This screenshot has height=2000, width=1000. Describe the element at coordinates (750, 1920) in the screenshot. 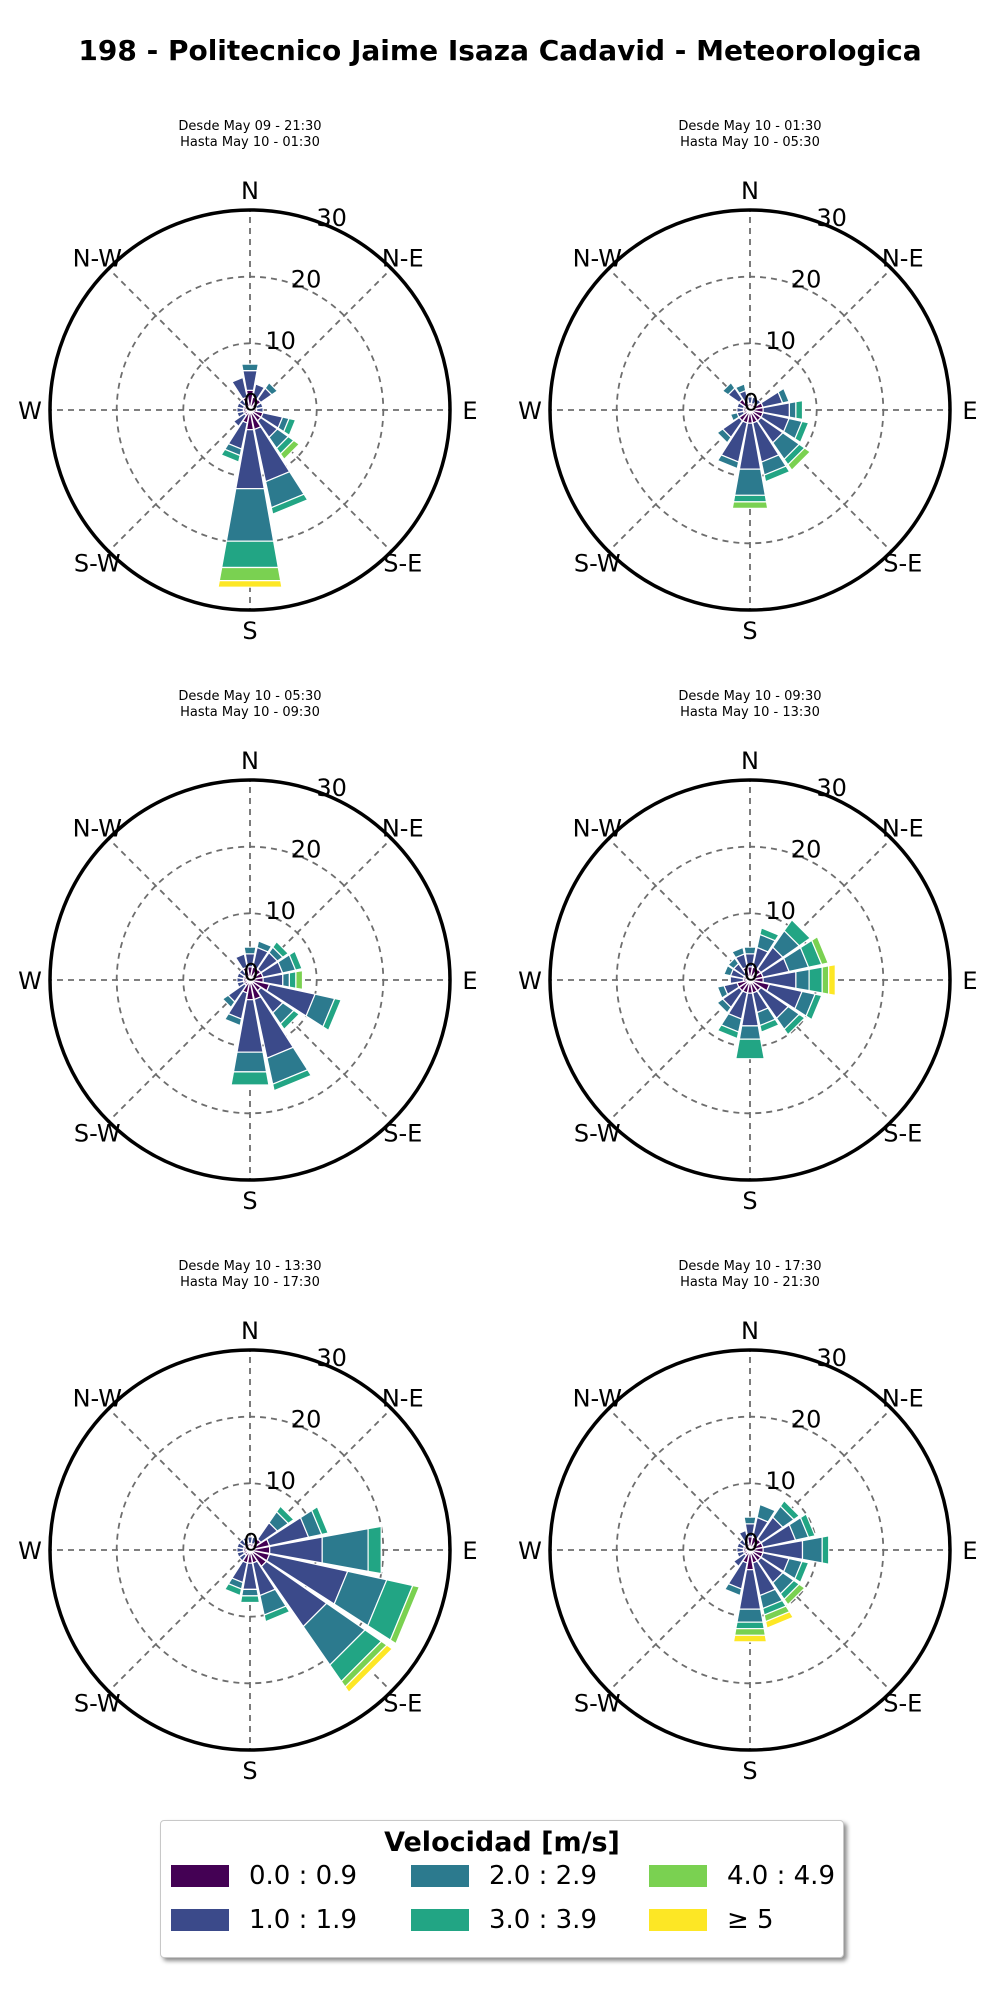

I see `legend-label: ≥ 5` at that location.